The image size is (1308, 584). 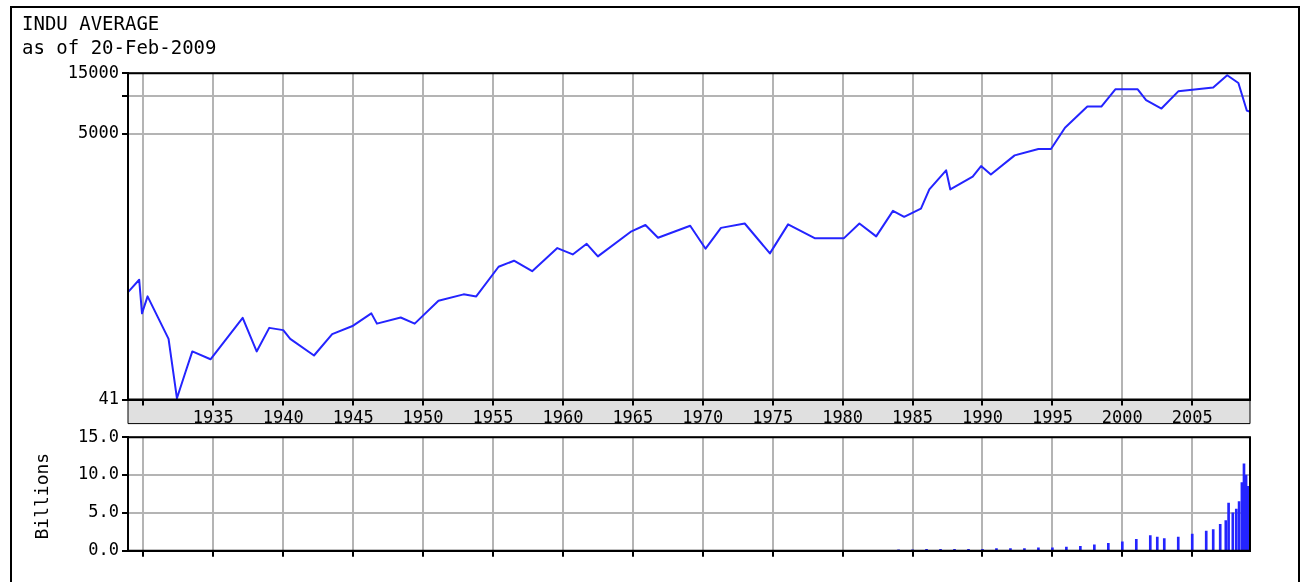 What do you see at coordinates (633, 417) in the screenshot?
I see `x-tick-label: 1965` at bounding box center [633, 417].